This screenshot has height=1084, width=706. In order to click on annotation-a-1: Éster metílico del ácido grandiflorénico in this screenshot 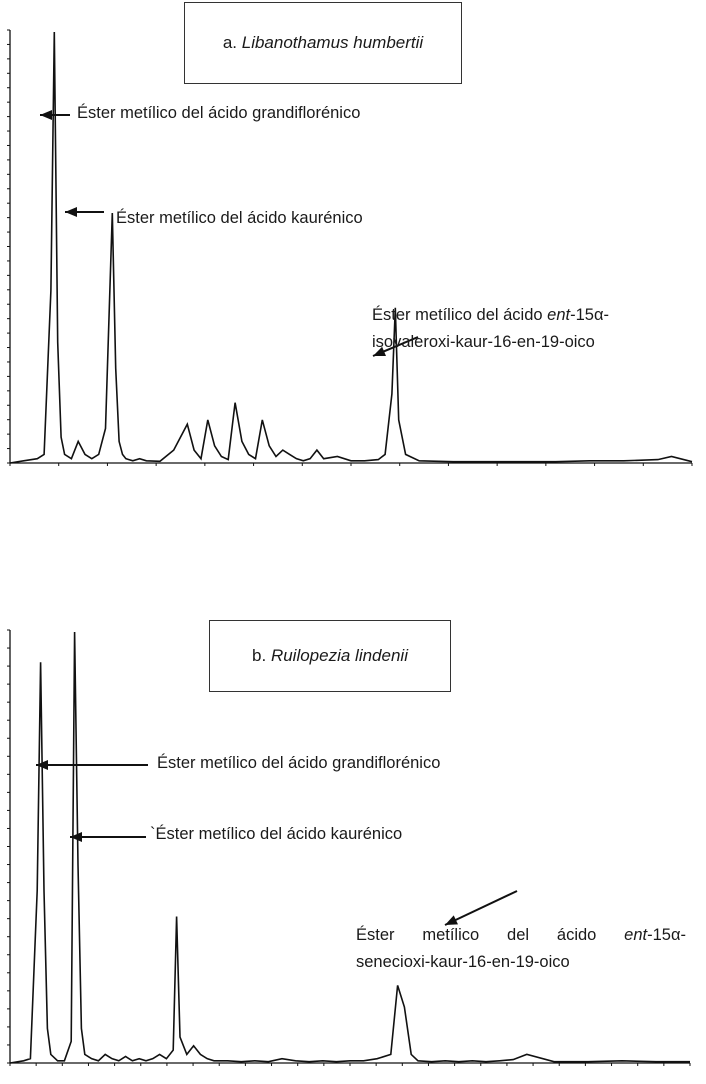, I will do `click(218, 113)`.